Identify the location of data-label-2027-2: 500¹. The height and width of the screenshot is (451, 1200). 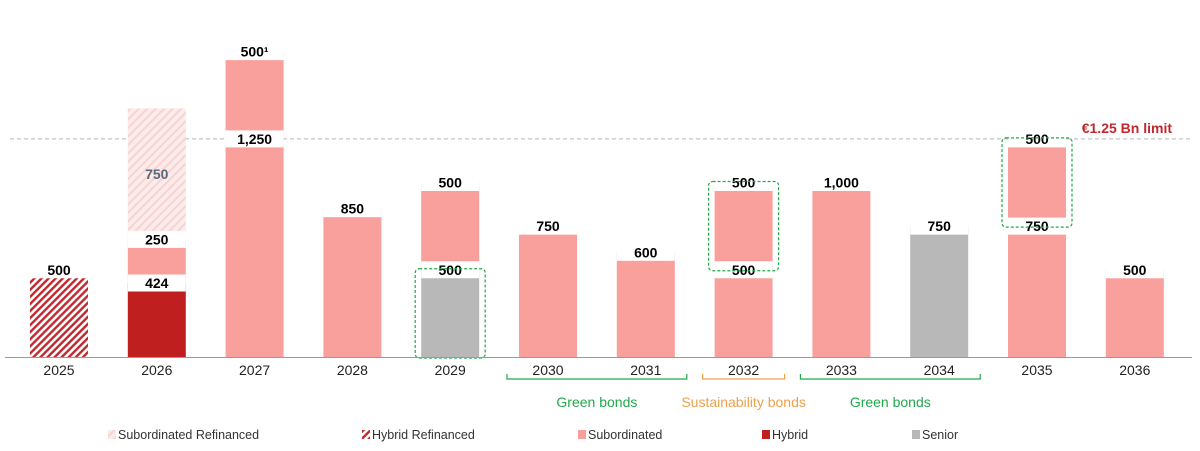
(255, 52).